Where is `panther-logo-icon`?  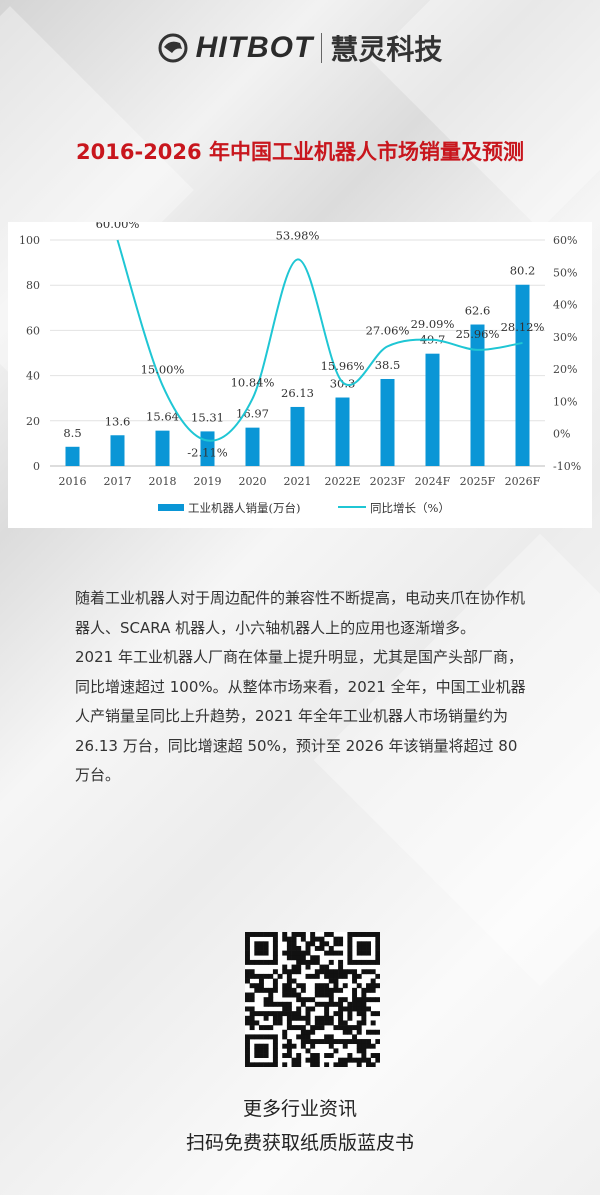 panther-logo-icon is located at coordinates (173, 48).